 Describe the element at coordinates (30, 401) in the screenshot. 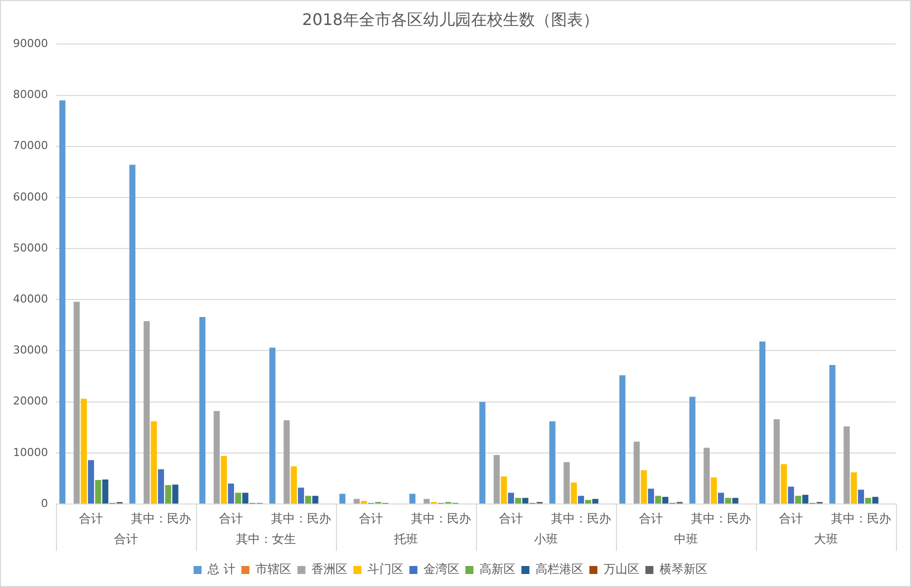

I see `y-tick-label: 20000` at that location.